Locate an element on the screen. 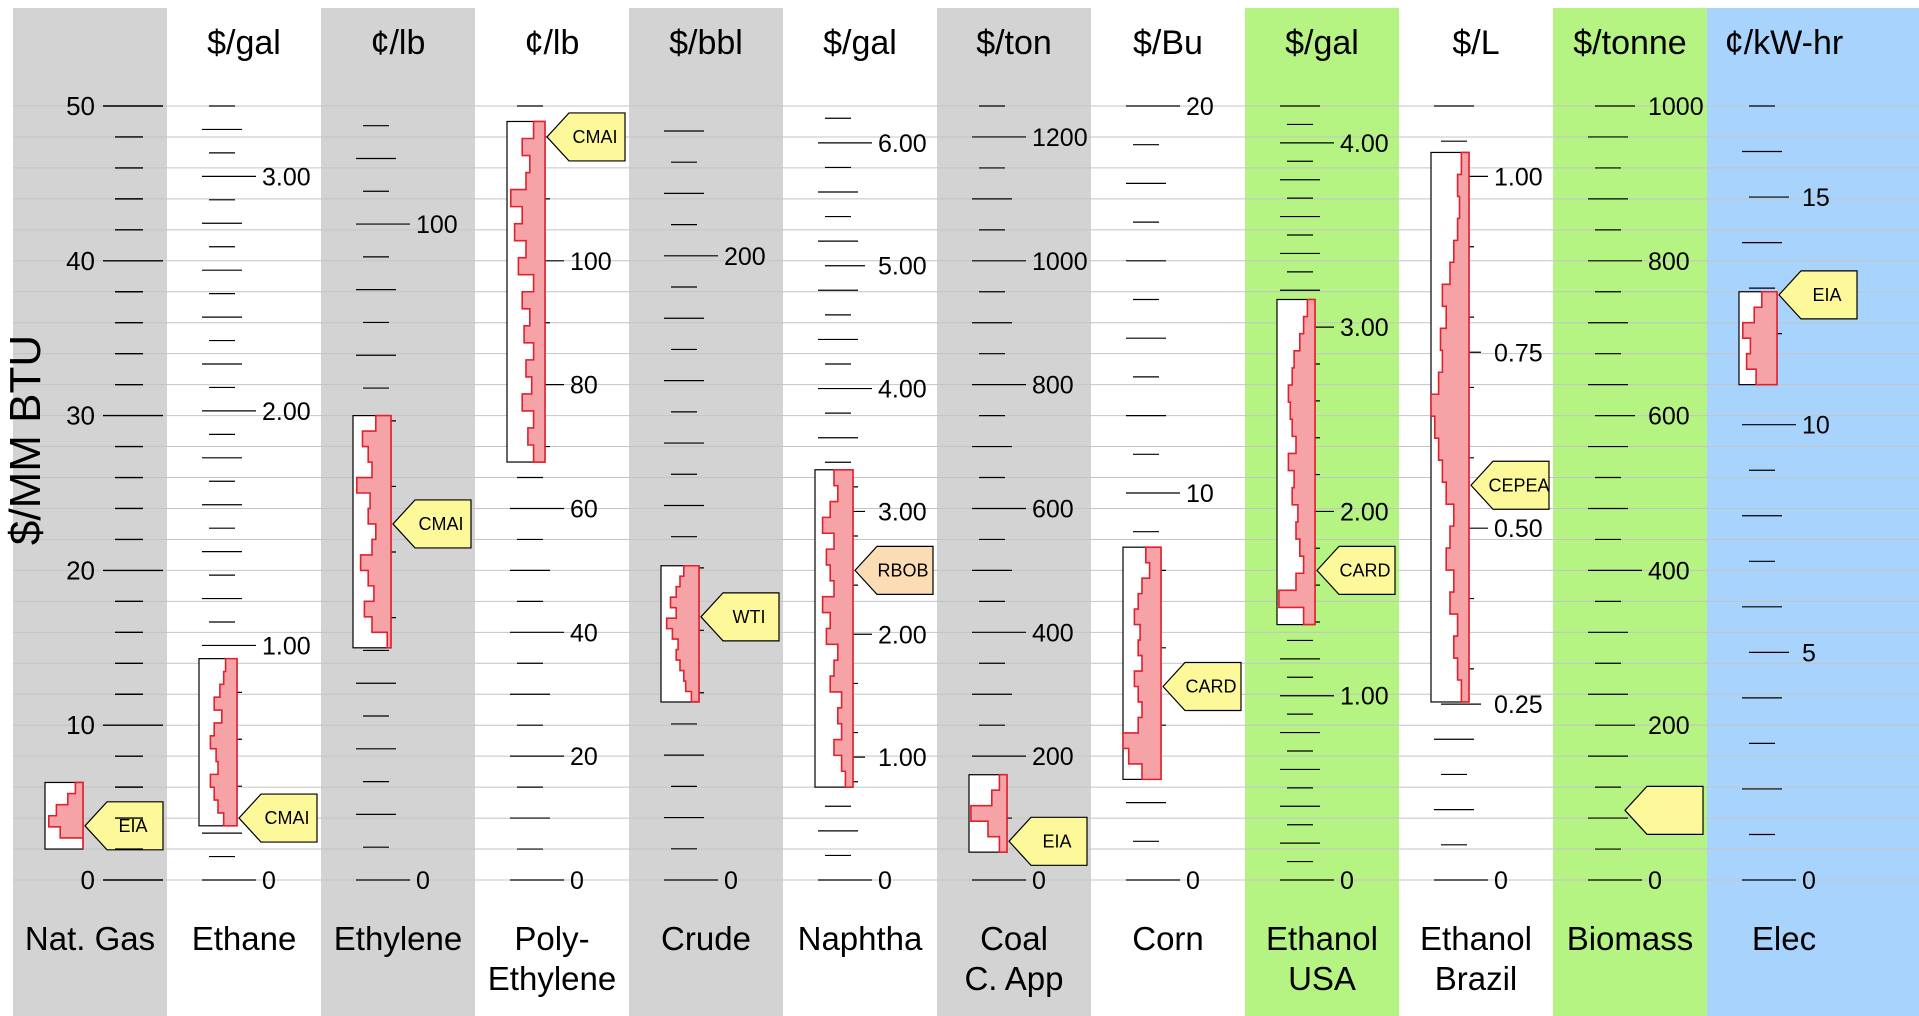 The image size is (1919, 1016). column: $/Bu 0 10 20 CARD Corn is located at coordinates (1182, 490).